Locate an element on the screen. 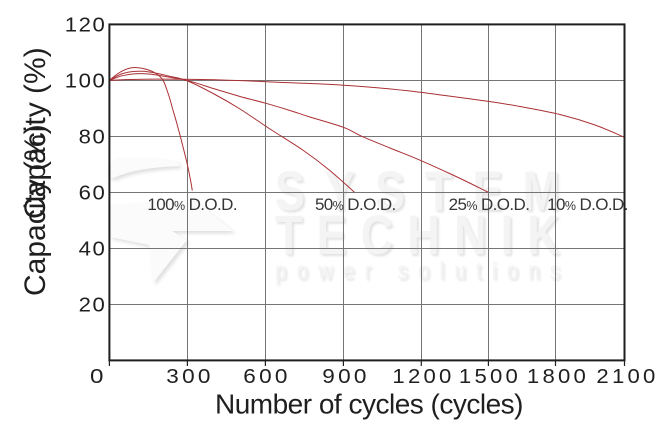 This screenshot has height=434, width=658. svg-text: 80 is located at coordinates (93, 136).